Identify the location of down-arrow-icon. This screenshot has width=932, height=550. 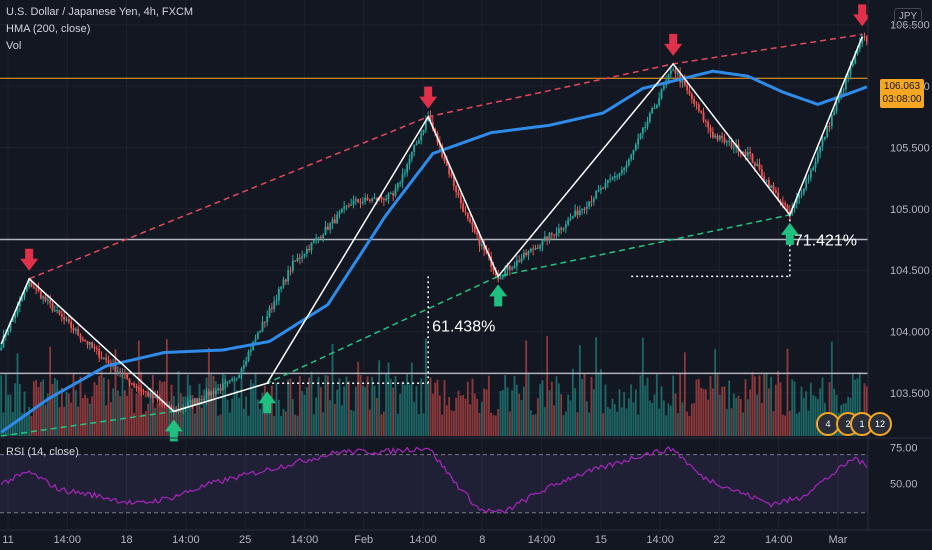
(673, 44).